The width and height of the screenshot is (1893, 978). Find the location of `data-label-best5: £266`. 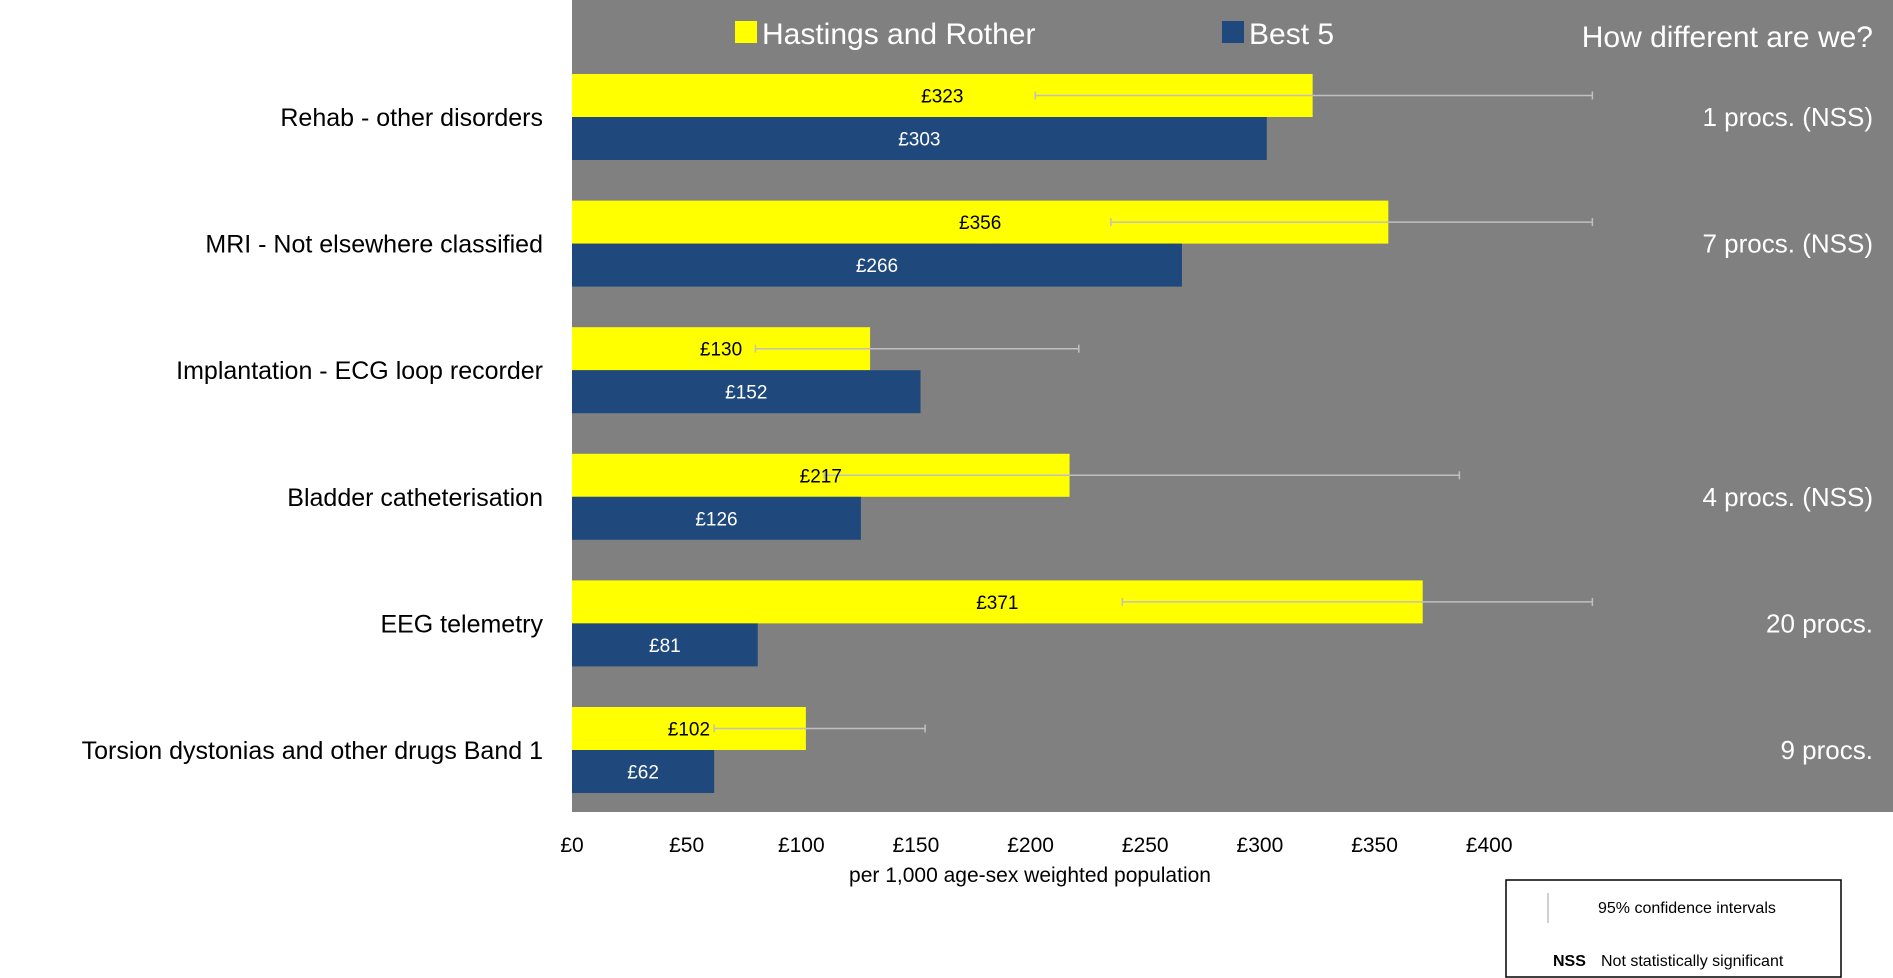

data-label-best5: £266 is located at coordinates (877, 266).